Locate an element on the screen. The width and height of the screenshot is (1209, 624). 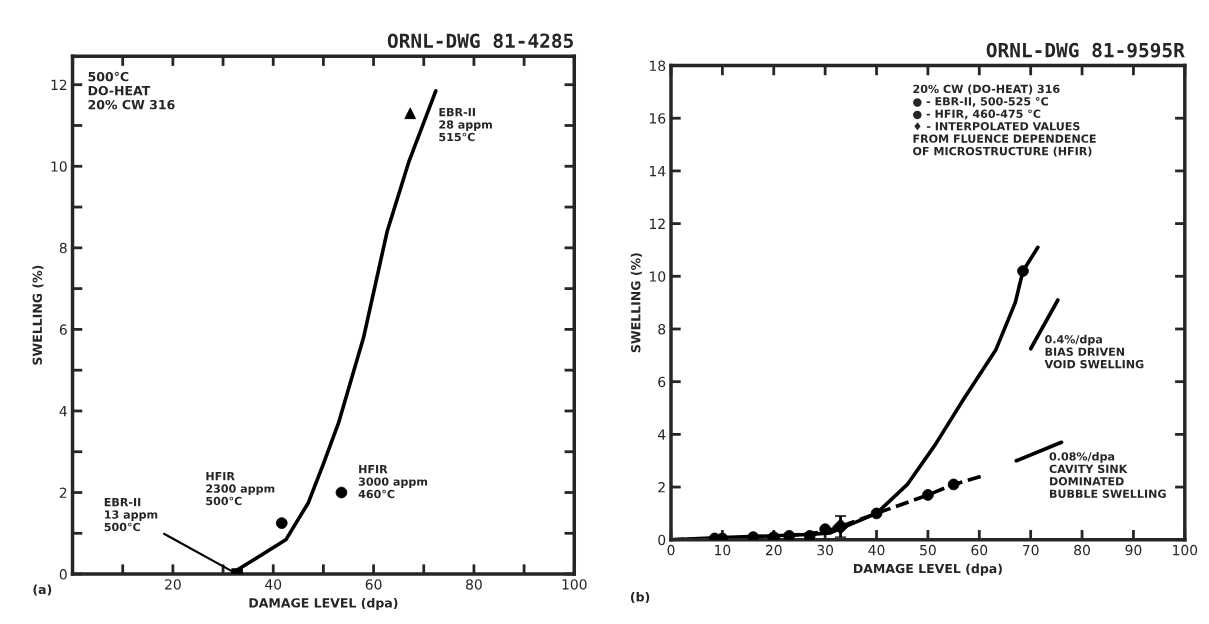
x-tick-label: 0 is located at coordinates (671, 550).